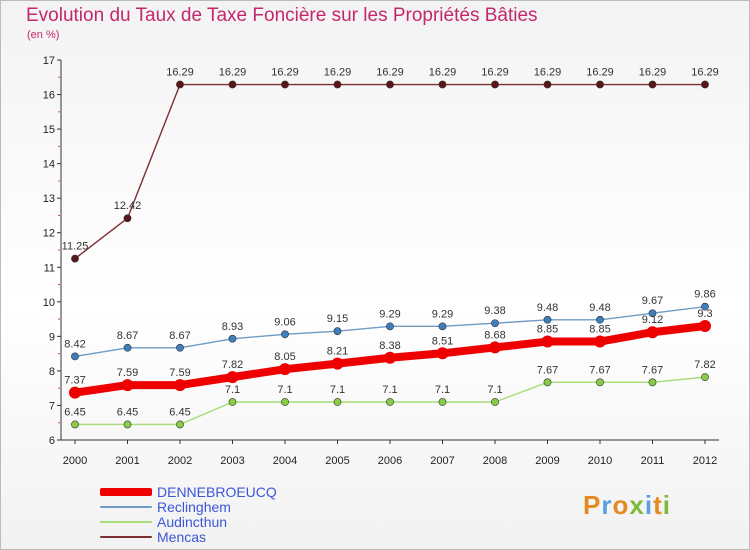  I want to click on y-tick-label: 14, so click(49, 165).